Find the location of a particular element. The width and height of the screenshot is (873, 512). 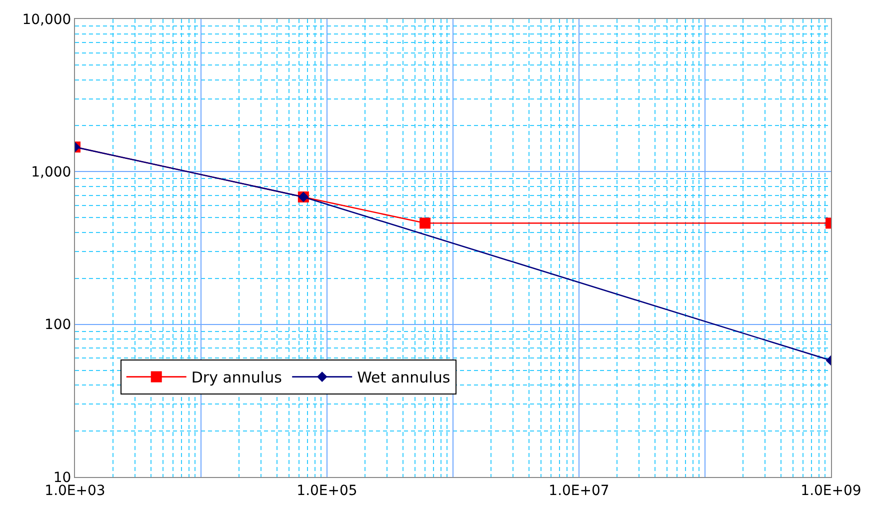

y-tick-label: 1,000 is located at coordinates (51, 172).